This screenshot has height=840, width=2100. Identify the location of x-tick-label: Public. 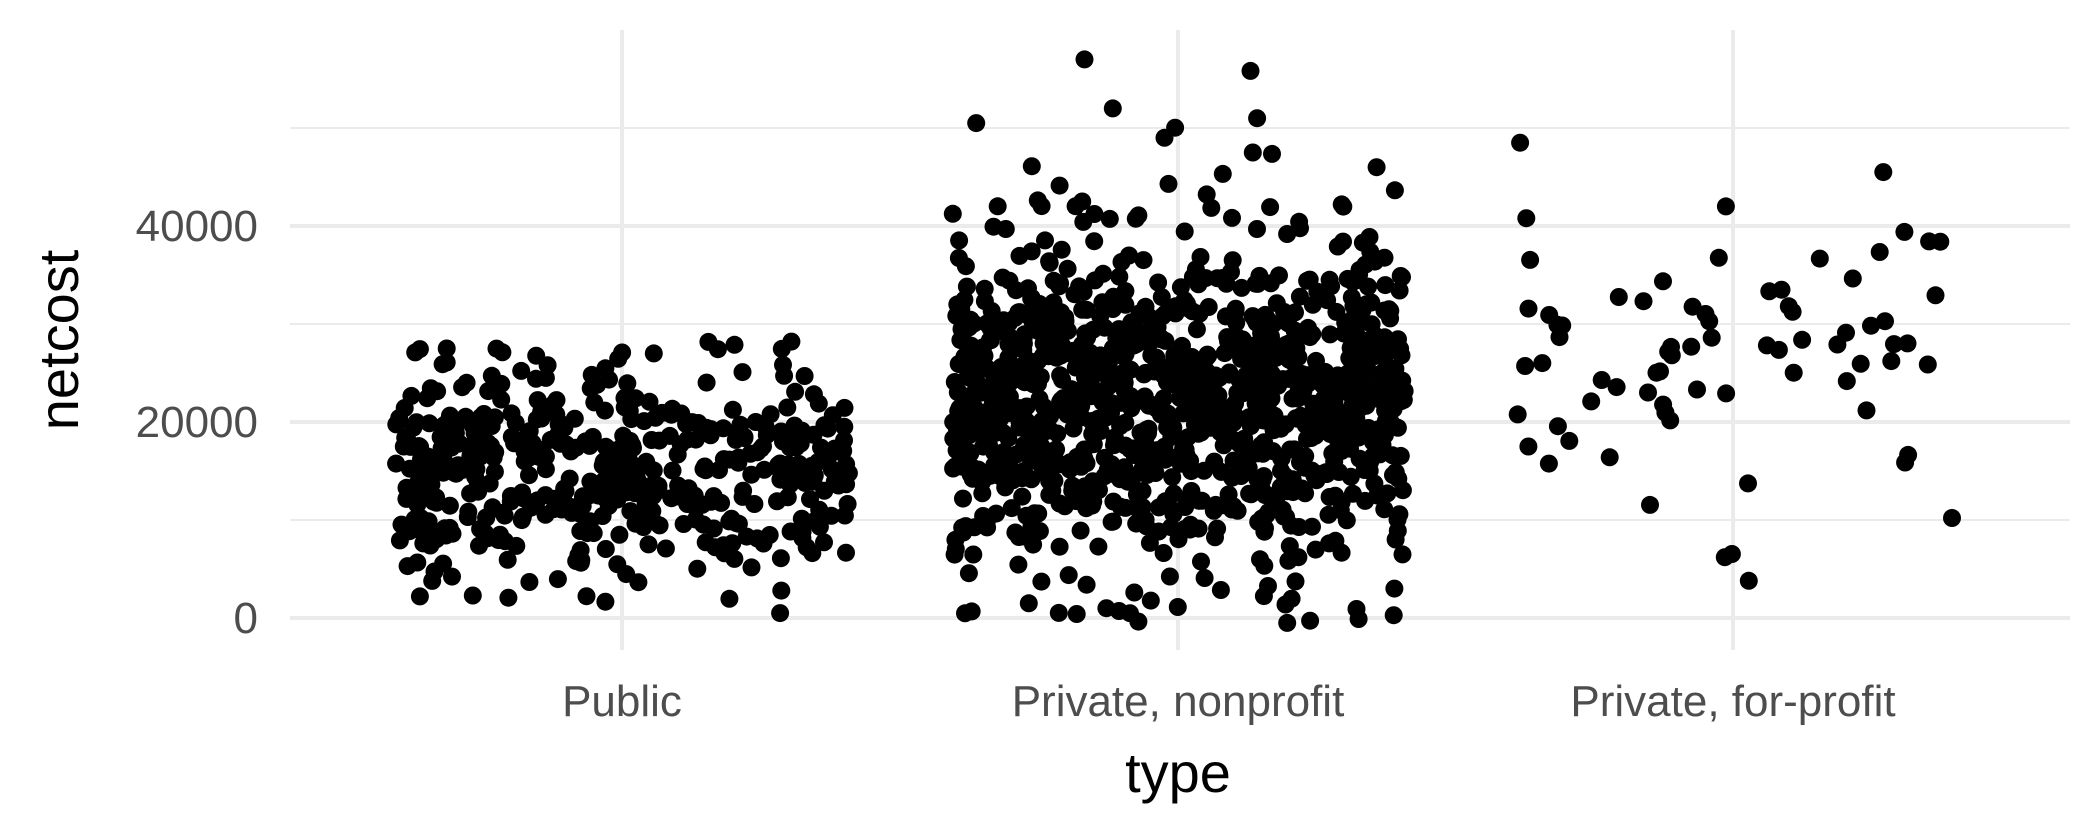
(622, 701).